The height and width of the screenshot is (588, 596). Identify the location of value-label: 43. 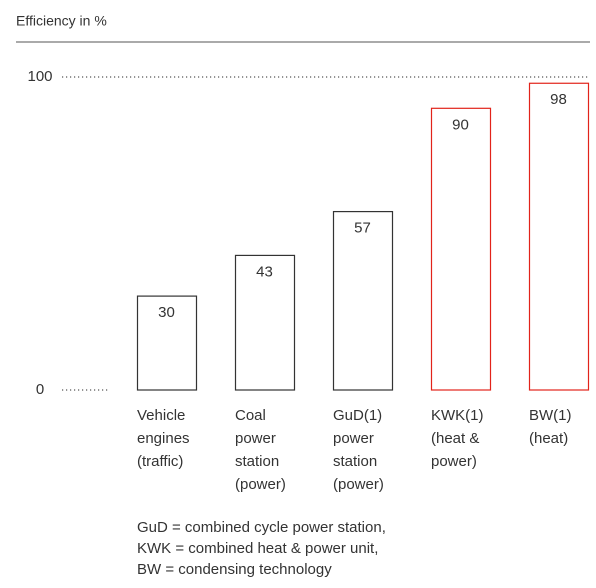
(264, 271).